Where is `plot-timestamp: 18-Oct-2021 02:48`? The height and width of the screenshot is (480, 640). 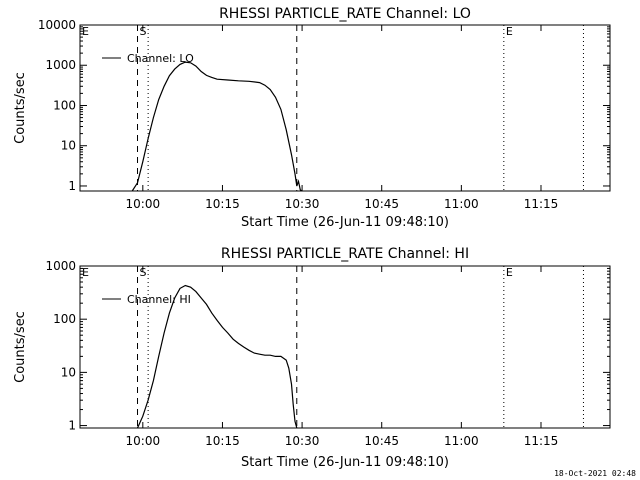 plot-timestamp: 18-Oct-2021 02:48 is located at coordinates (595, 473).